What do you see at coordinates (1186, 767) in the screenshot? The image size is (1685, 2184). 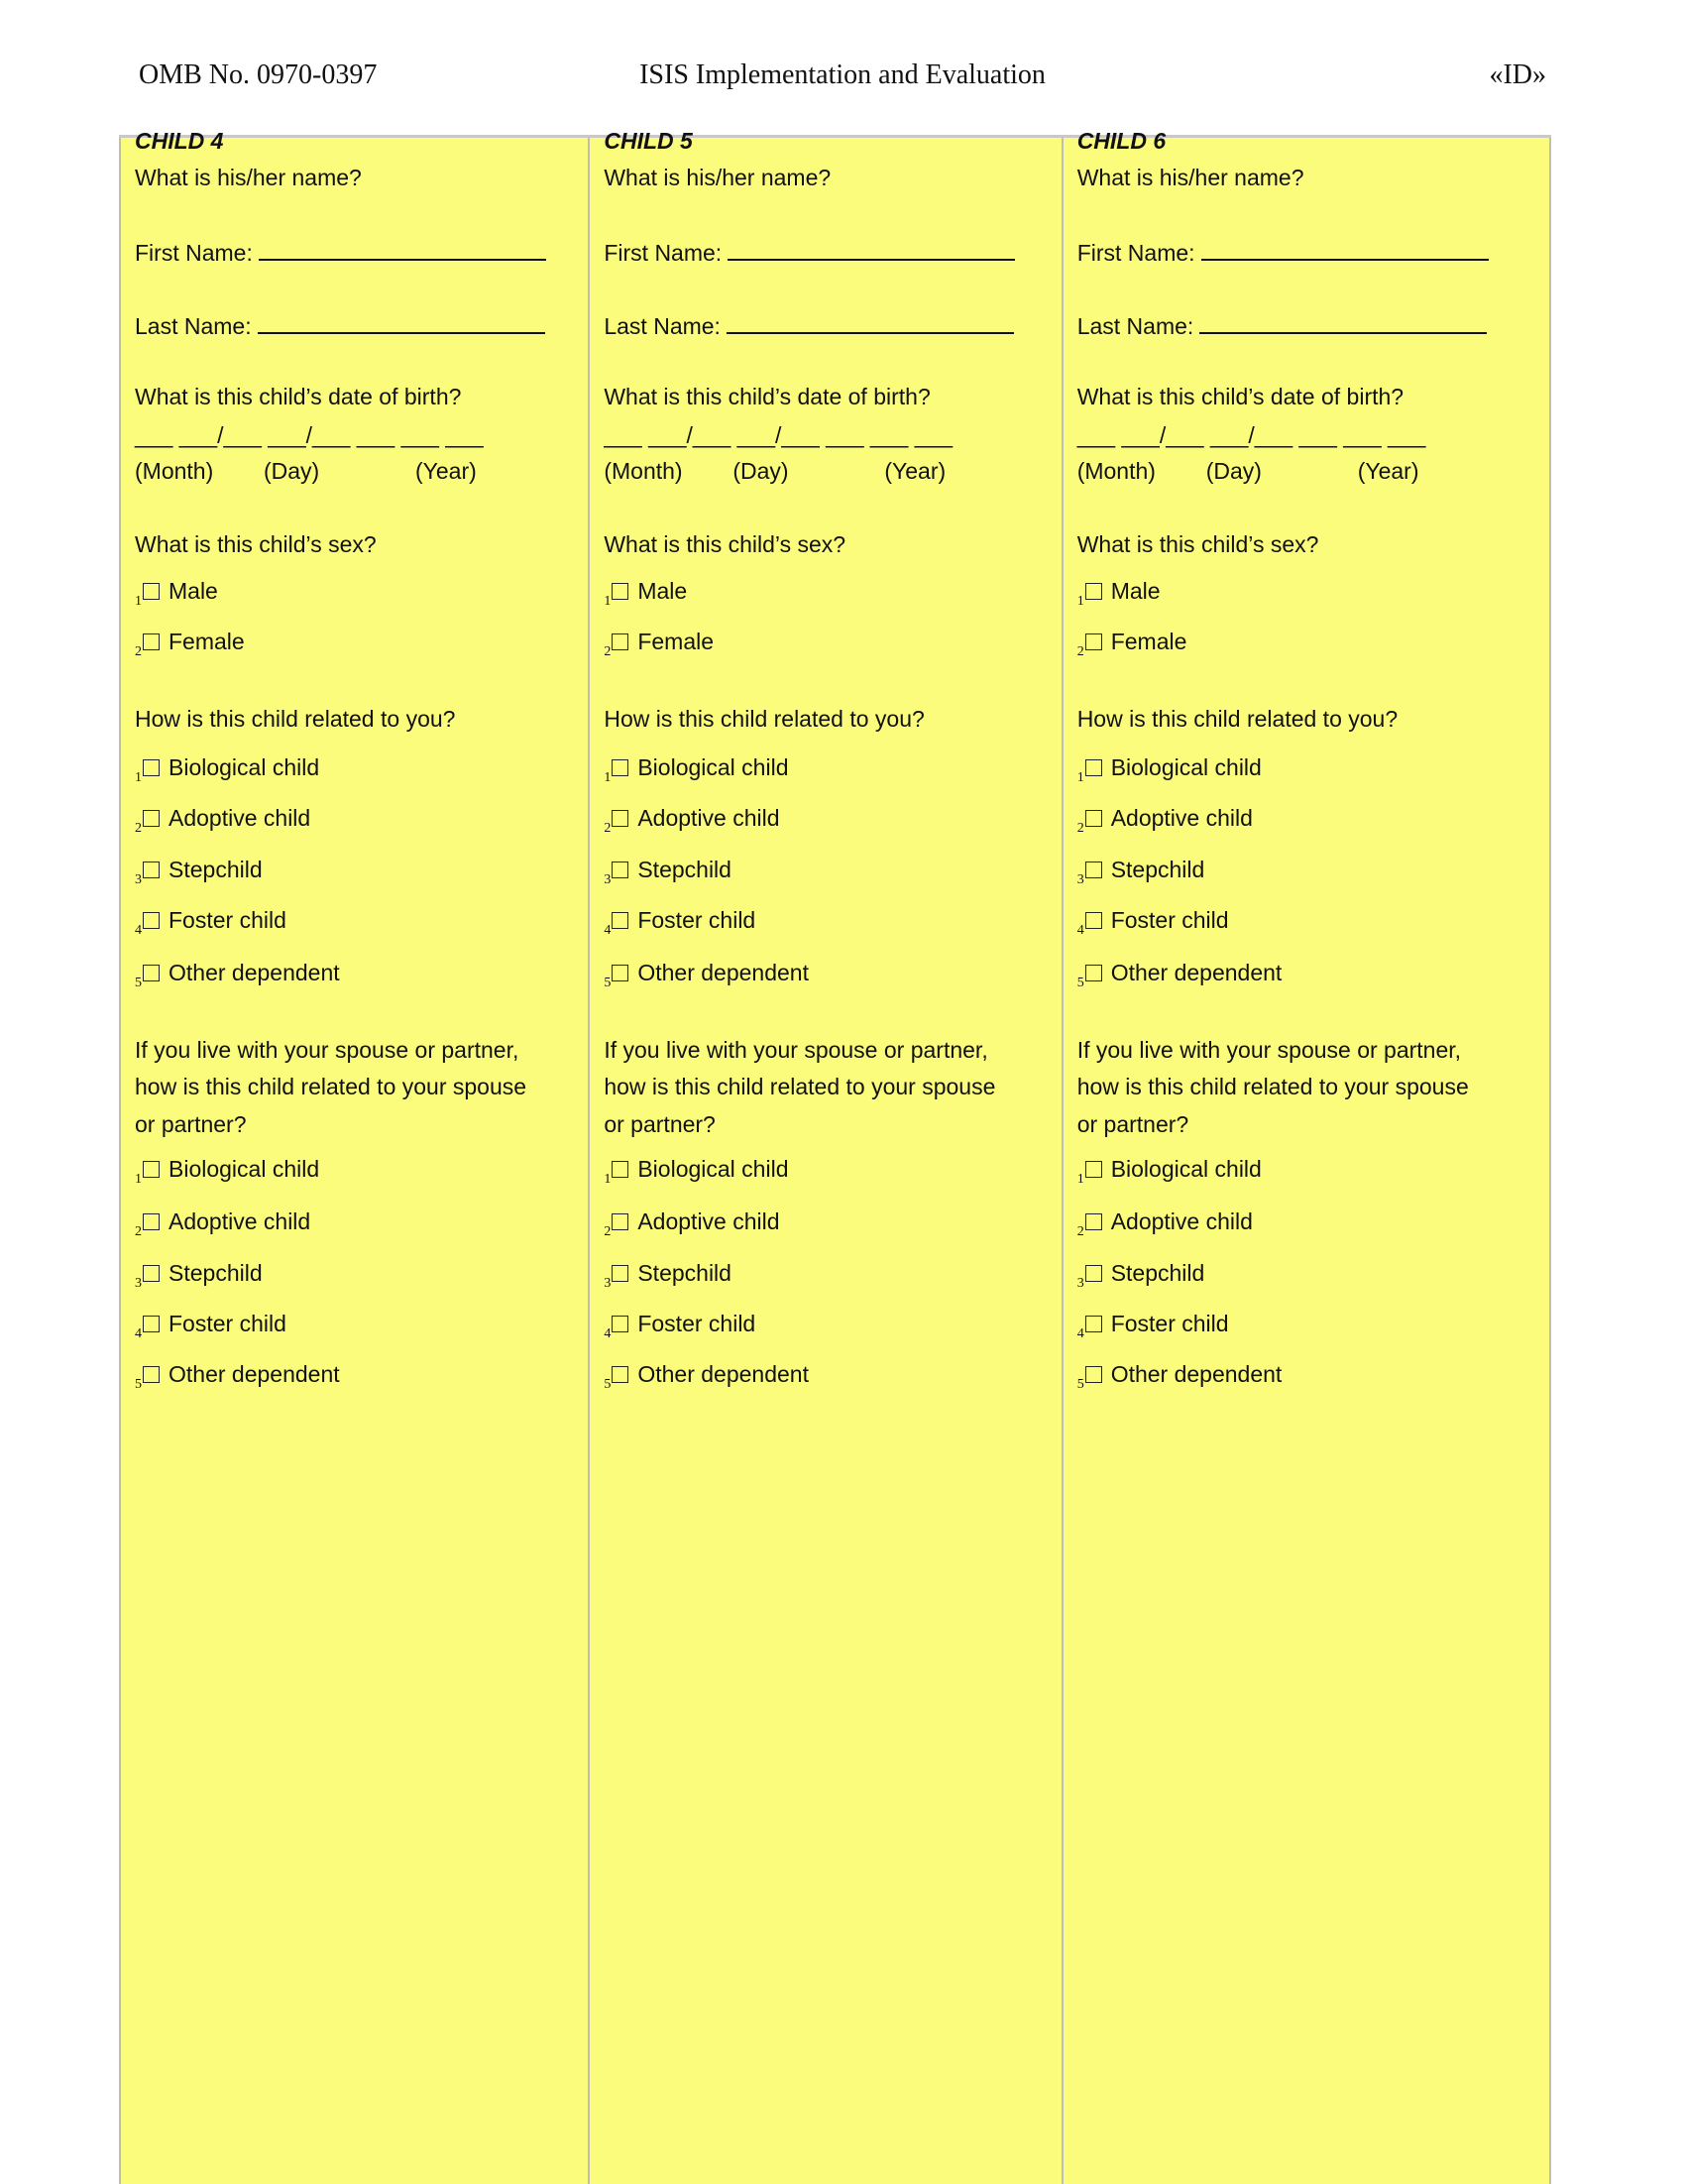 I see `relation-option-label: Biological child` at bounding box center [1186, 767].